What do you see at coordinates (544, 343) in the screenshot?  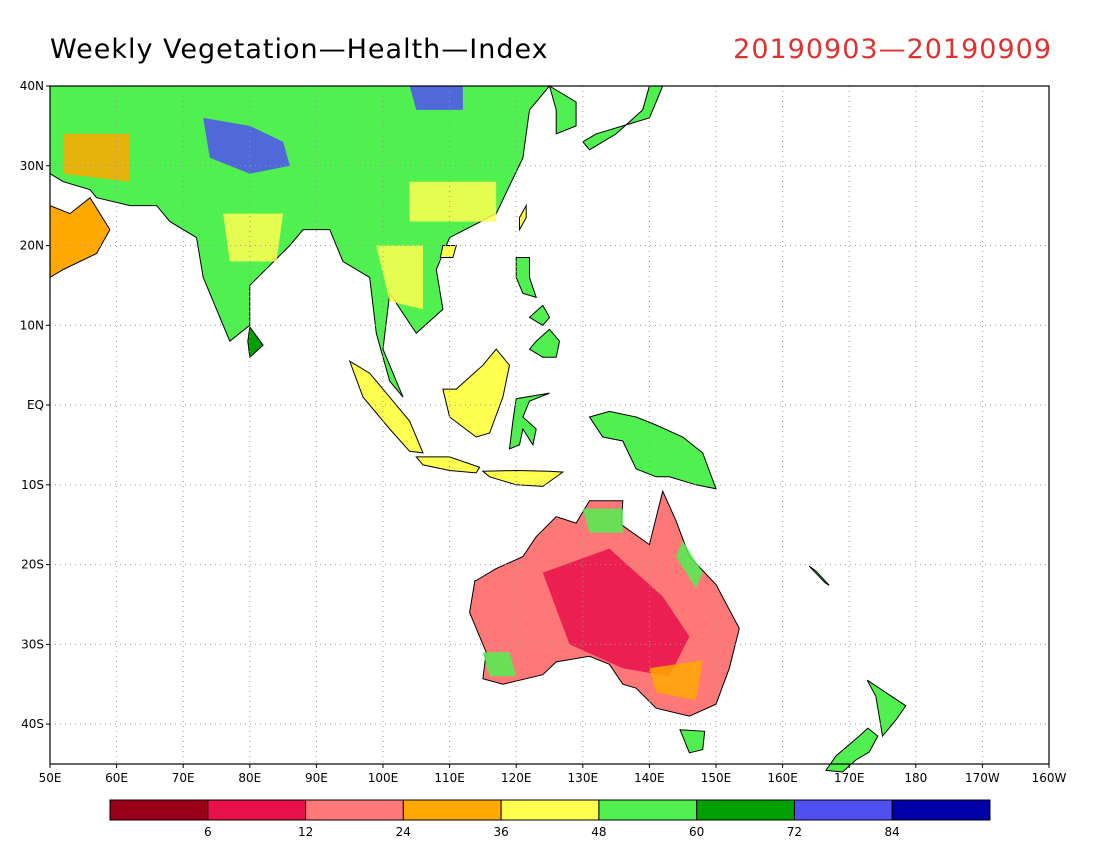 I see `mindanao-landmass` at bounding box center [544, 343].